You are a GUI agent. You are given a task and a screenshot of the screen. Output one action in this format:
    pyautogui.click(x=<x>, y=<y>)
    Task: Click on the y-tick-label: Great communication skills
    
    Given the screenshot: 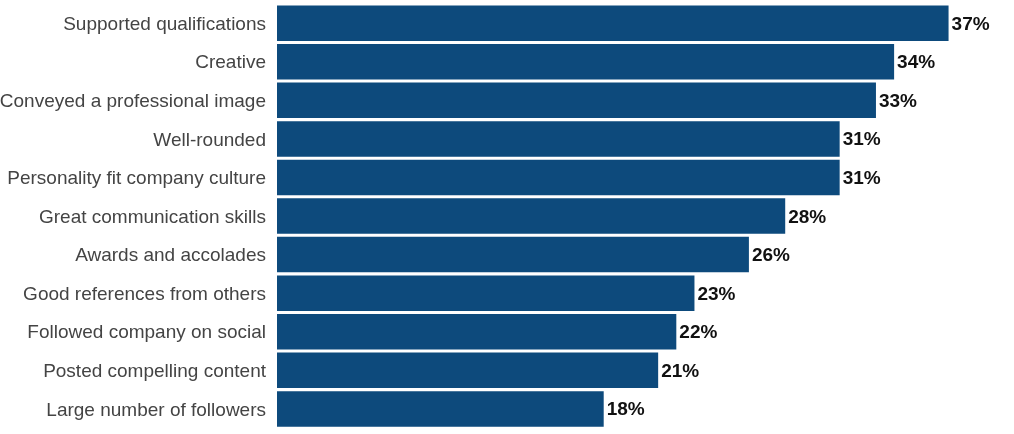 What is the action you would take?
    pyautogui.click(x=152, y=216)
    